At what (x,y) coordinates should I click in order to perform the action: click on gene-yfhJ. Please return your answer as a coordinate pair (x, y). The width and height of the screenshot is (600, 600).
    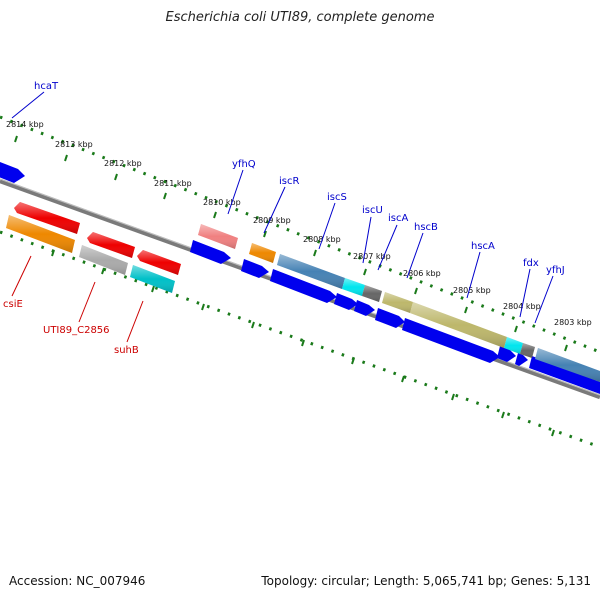
    Looking at the image, I should click on (564, 375).